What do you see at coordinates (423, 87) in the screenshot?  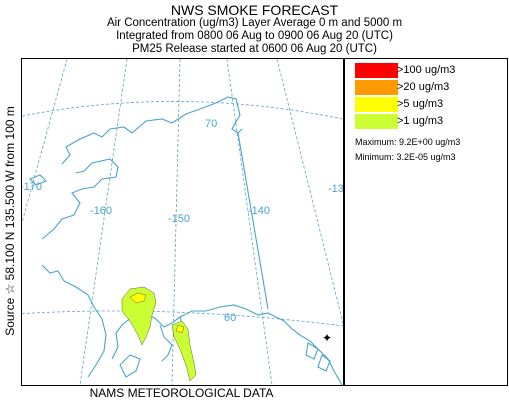 I see `legend-label: >20 ug/m3` at bounding box center [423, 87].